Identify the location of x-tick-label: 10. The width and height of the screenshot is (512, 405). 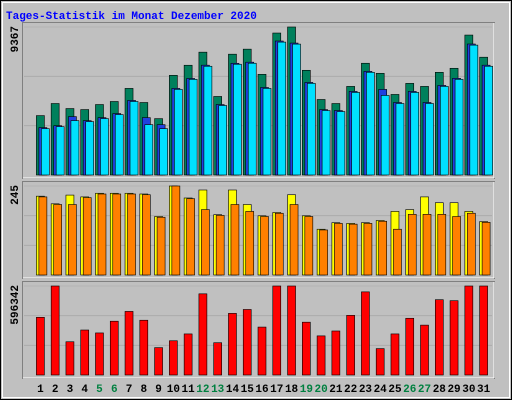
(173, 390).